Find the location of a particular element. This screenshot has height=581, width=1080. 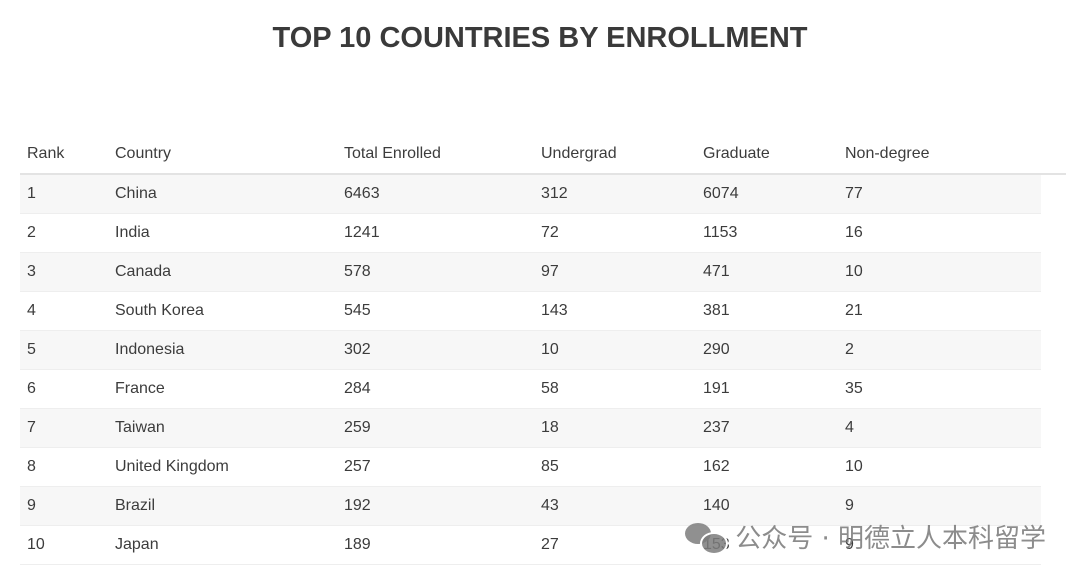

cell-total-enrolled: 6463 is located at coordinates (362, 193).